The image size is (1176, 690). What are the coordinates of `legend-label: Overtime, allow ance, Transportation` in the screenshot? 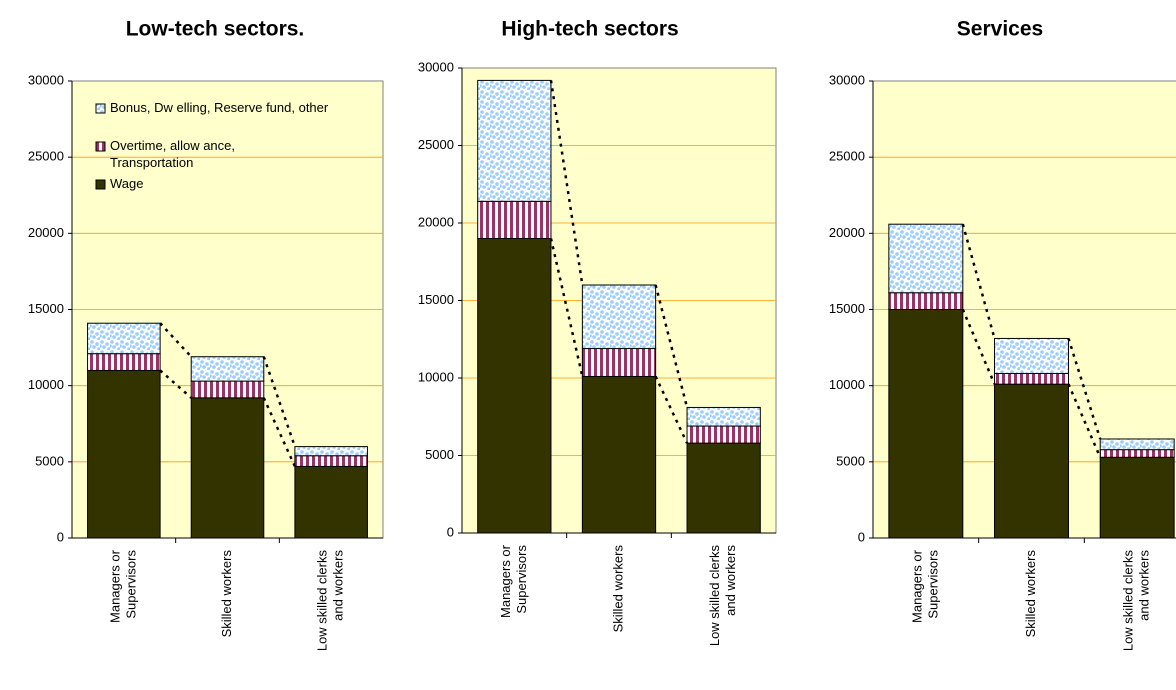 It's located at (172, 154).